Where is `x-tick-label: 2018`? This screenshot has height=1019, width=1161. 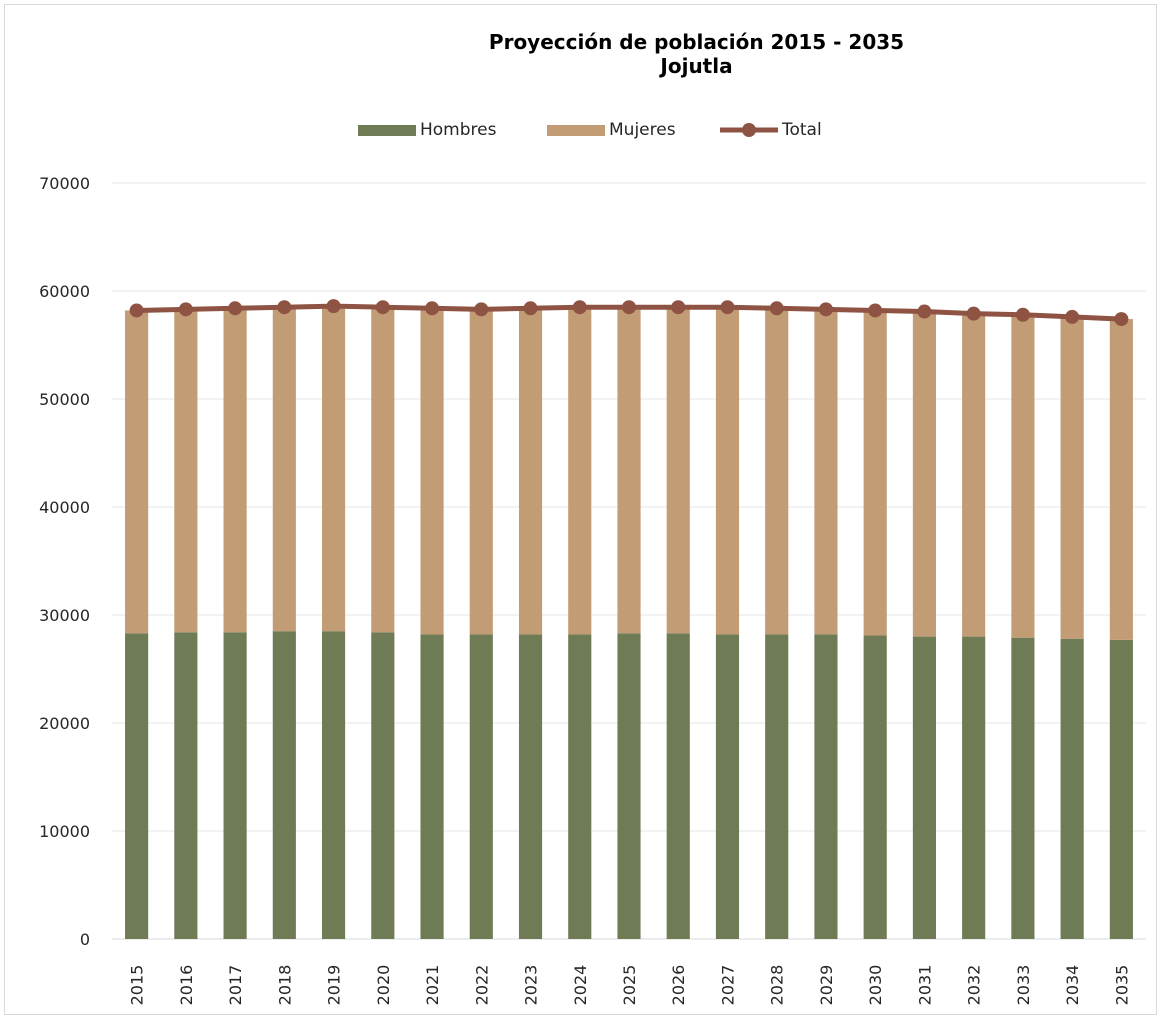 x-tick-label: 2018 is located at coordinates (284, 985).